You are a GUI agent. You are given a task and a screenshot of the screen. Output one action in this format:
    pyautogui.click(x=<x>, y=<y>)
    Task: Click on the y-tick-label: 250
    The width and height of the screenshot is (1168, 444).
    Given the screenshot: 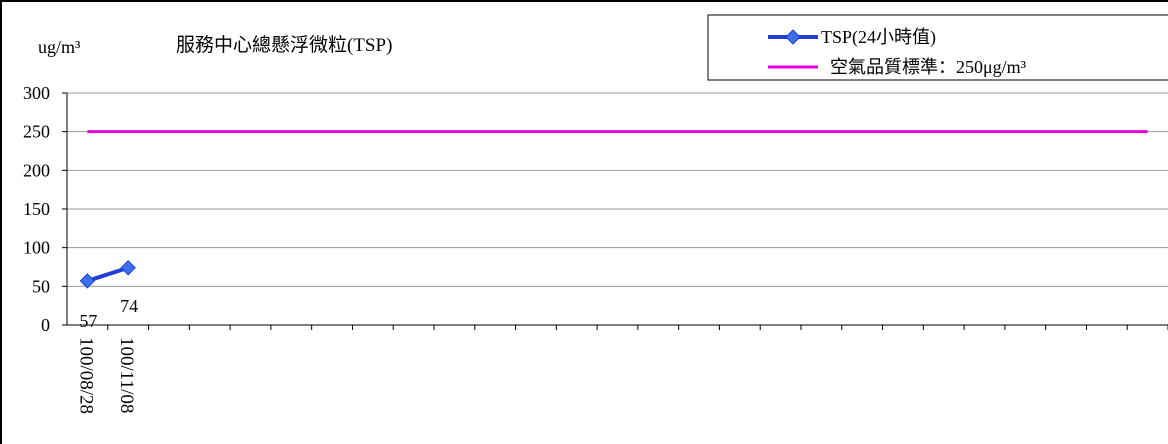 What is the action you would take?
    pyautogui.click(x=36, y=132)
    